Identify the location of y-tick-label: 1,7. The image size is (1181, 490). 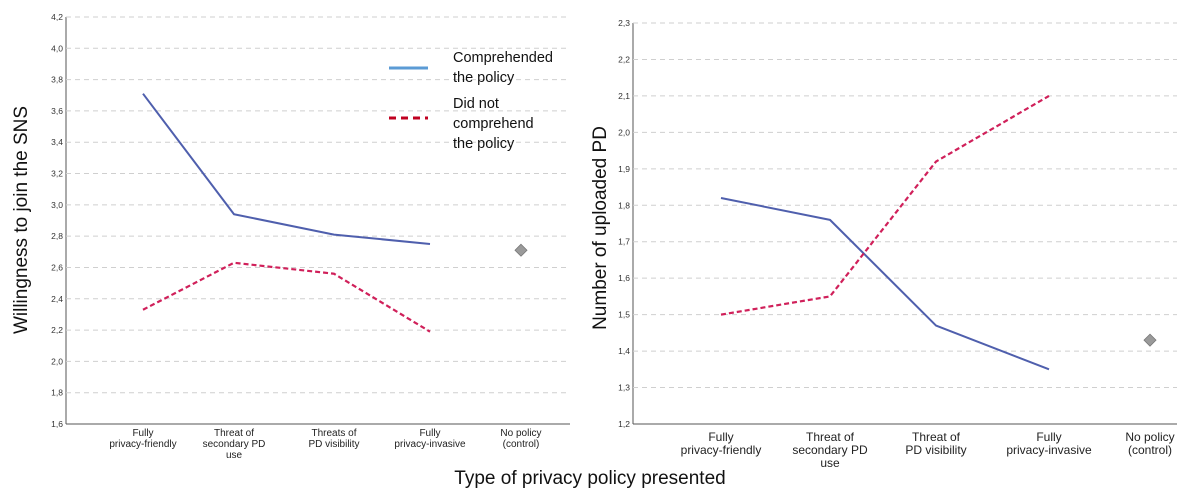
(624, 242).